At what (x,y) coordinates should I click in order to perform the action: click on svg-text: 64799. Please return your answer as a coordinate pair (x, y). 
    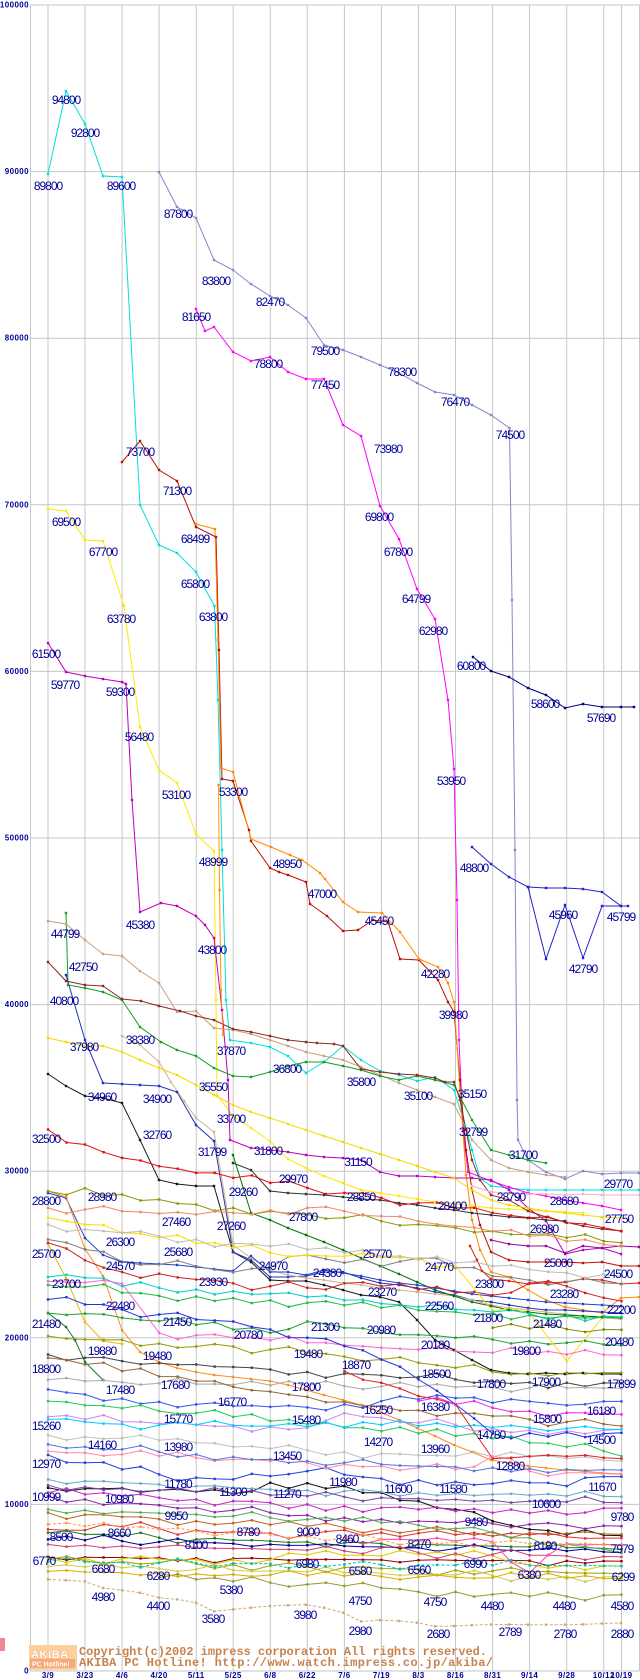
    Looking at the image, I should click on (417, 599).